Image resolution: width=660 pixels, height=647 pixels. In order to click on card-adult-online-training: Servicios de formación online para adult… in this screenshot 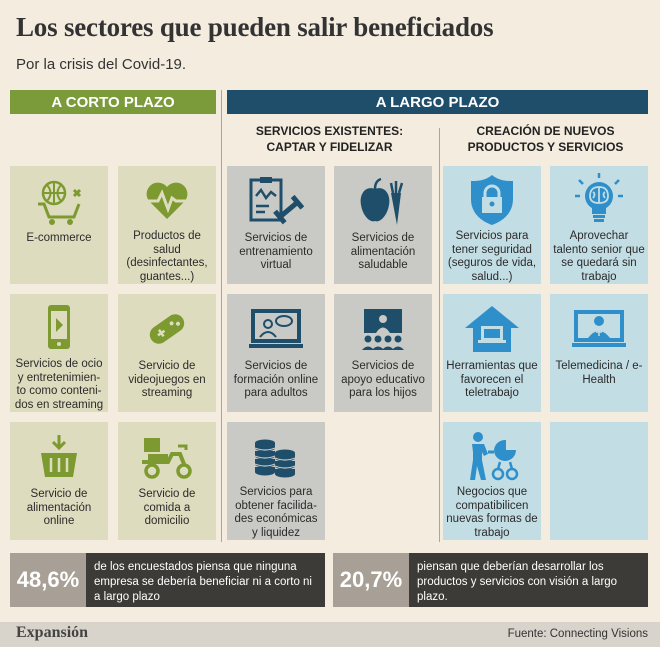, I will do `click(276, 353)`.